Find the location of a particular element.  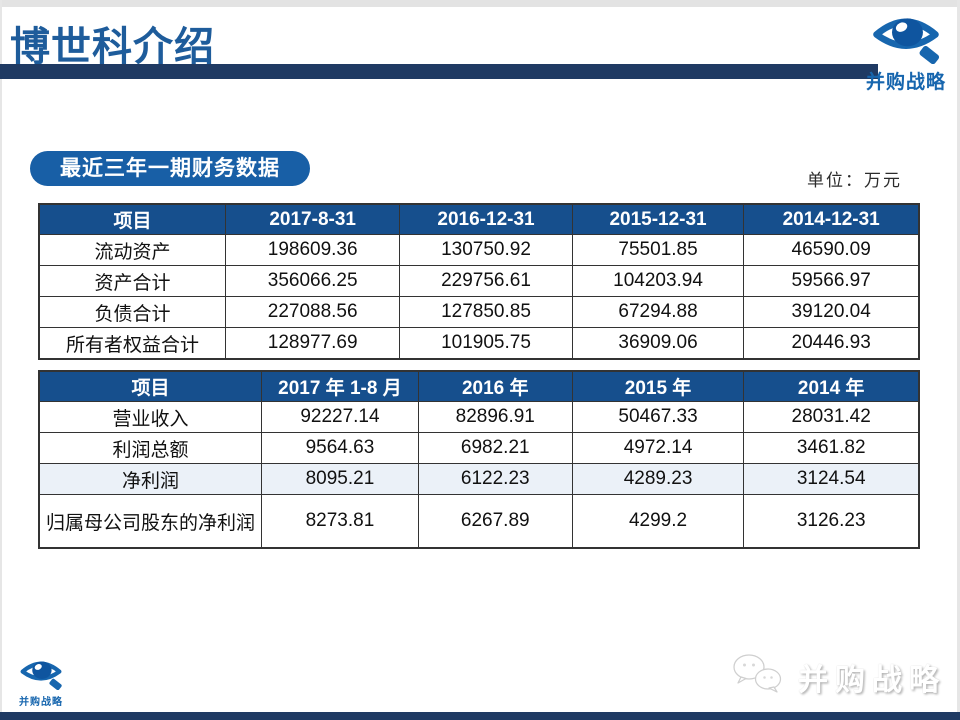

cell-value: 8273.81 is located at coordinates (340, 521).